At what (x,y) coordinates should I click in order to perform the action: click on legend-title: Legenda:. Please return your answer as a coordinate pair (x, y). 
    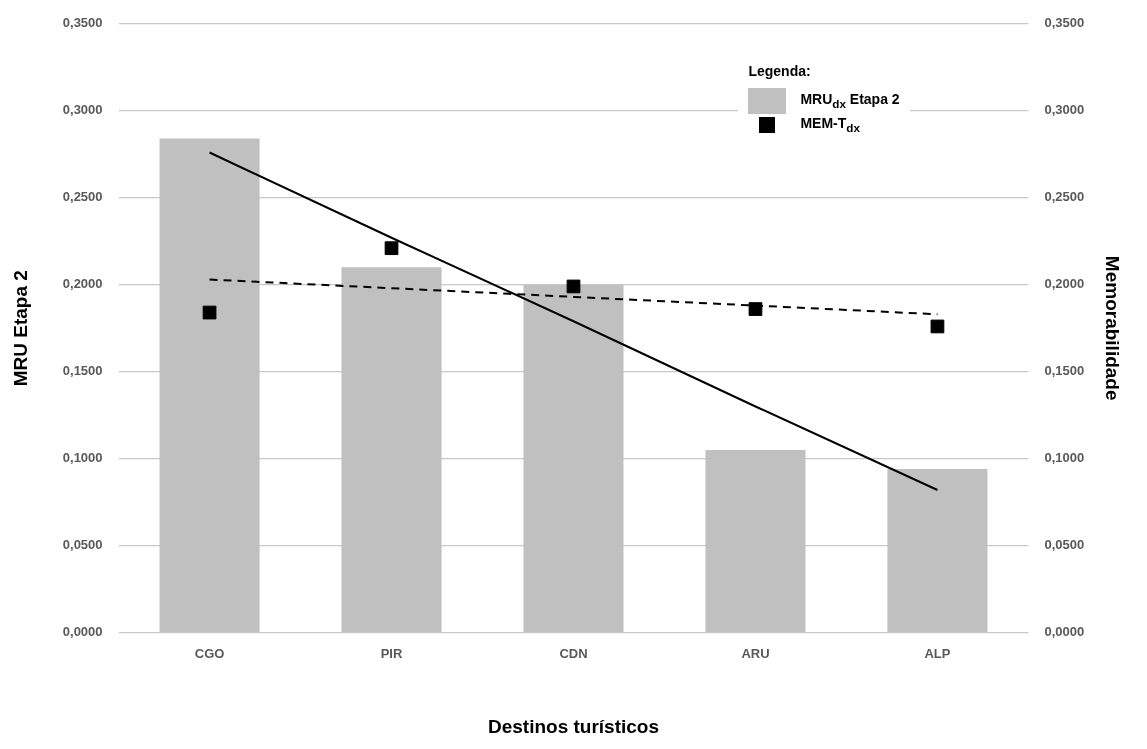
    Looking at the image, I should click on (780, 70).